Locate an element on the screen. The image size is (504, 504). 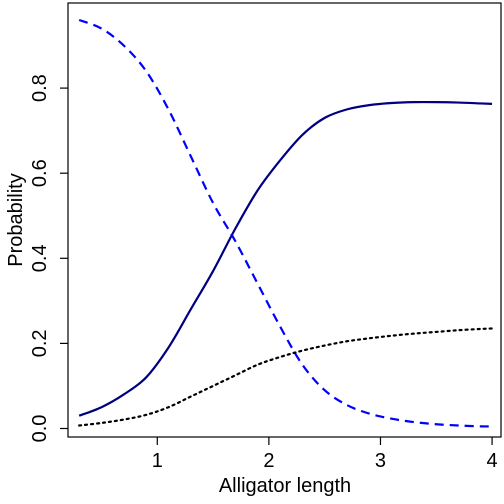
x-tick-label: 3 is located at coordinates (380, 461).